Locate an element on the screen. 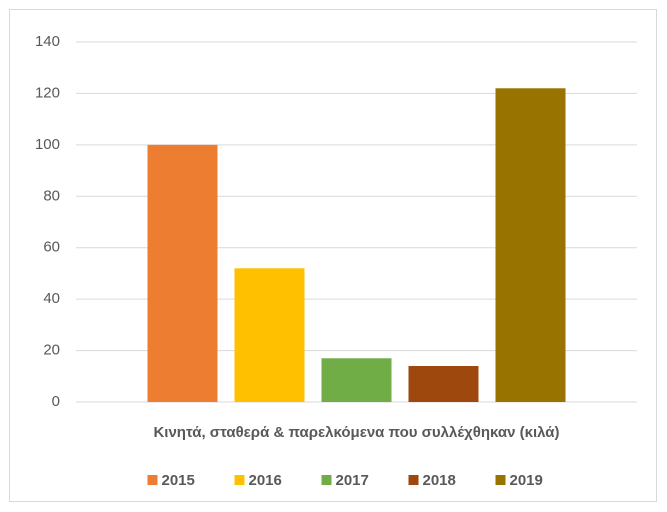 The image size is (667, 512). y-tick-label: 100 is located at coordinates (47, 144).